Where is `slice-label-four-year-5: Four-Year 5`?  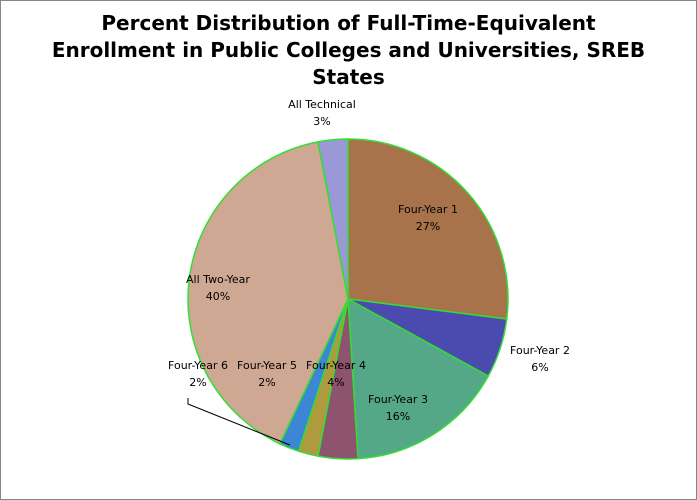
slice-label-four-year-5: Four-Year 5 is located at coordinates (267, 365).